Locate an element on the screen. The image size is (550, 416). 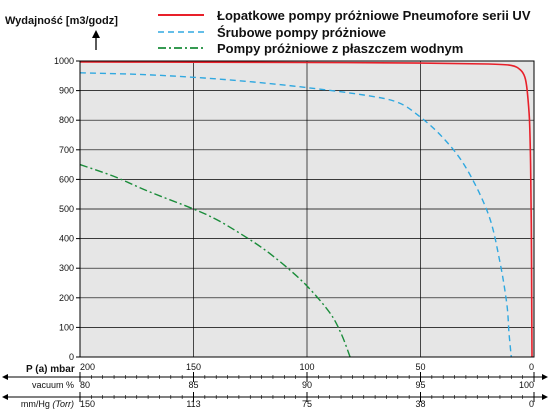
y-tick-label: 400 is located at coordinates (66, 239).